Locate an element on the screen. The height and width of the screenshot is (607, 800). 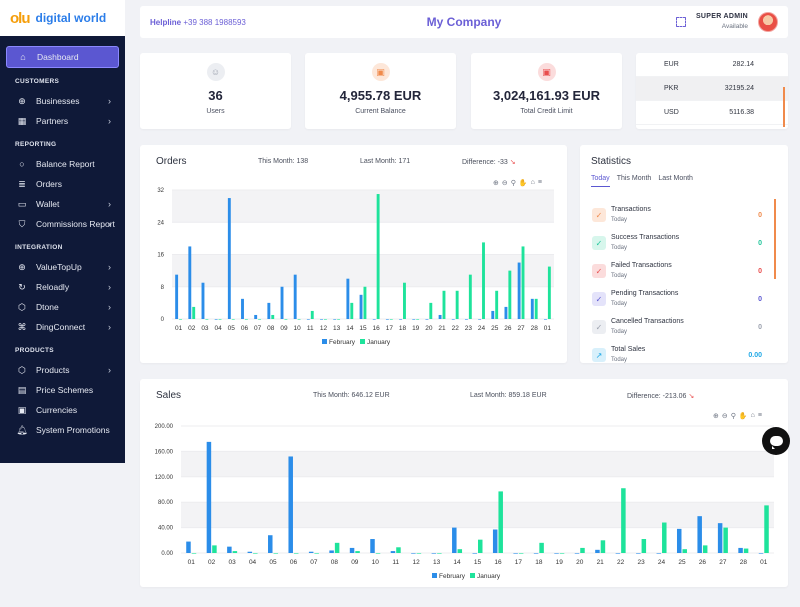
sidebar-item-balance-report: ○ Balance Report is located at coordinates (62, 164).